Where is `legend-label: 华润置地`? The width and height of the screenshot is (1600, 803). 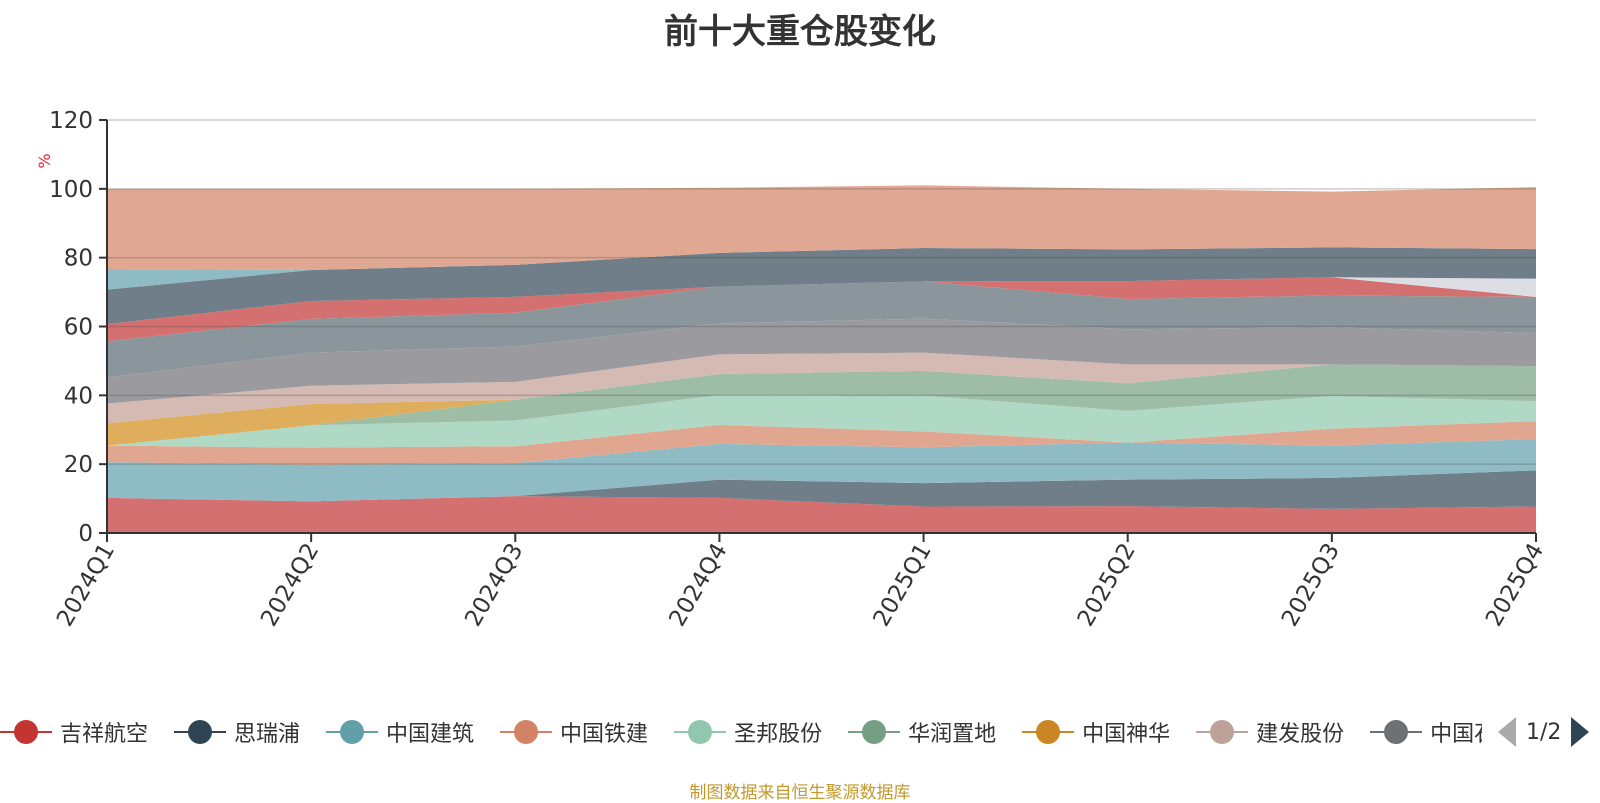 legend-label: 华润置地 is located at coordinates (952, 734).